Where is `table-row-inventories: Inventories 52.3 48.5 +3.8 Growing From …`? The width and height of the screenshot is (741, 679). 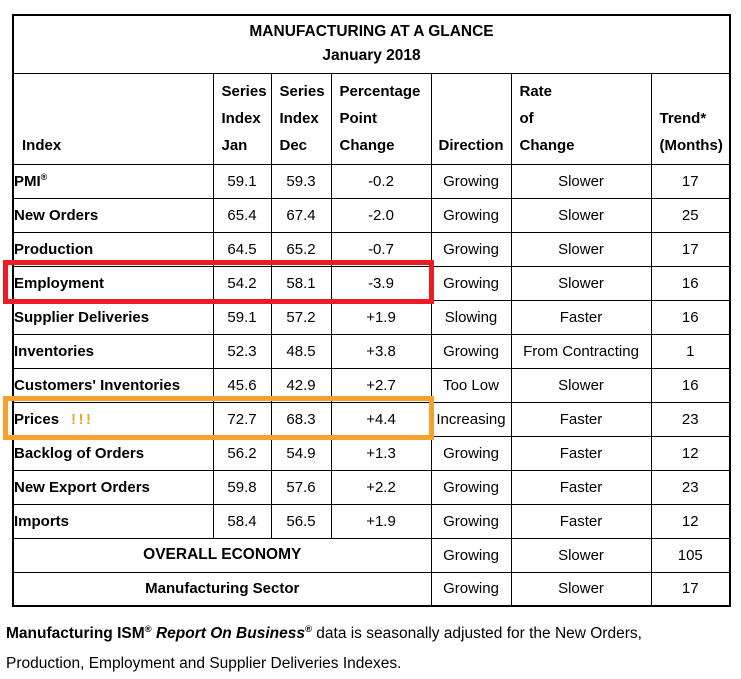
table-row-inventories: Inventories 52.3 48.5 +3.8 Growing From … is located at coordinates (371, 351).